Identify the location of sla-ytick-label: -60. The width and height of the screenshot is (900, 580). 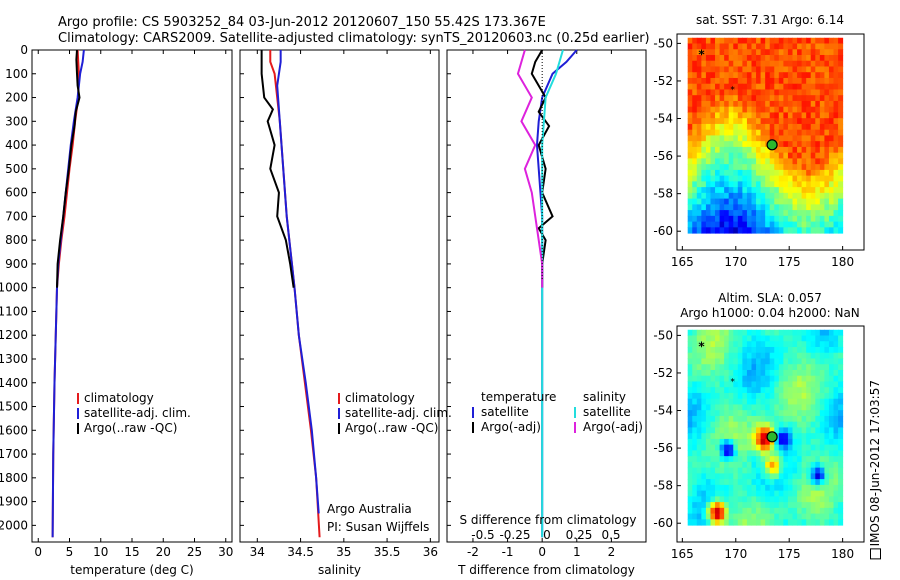
(663, 523).